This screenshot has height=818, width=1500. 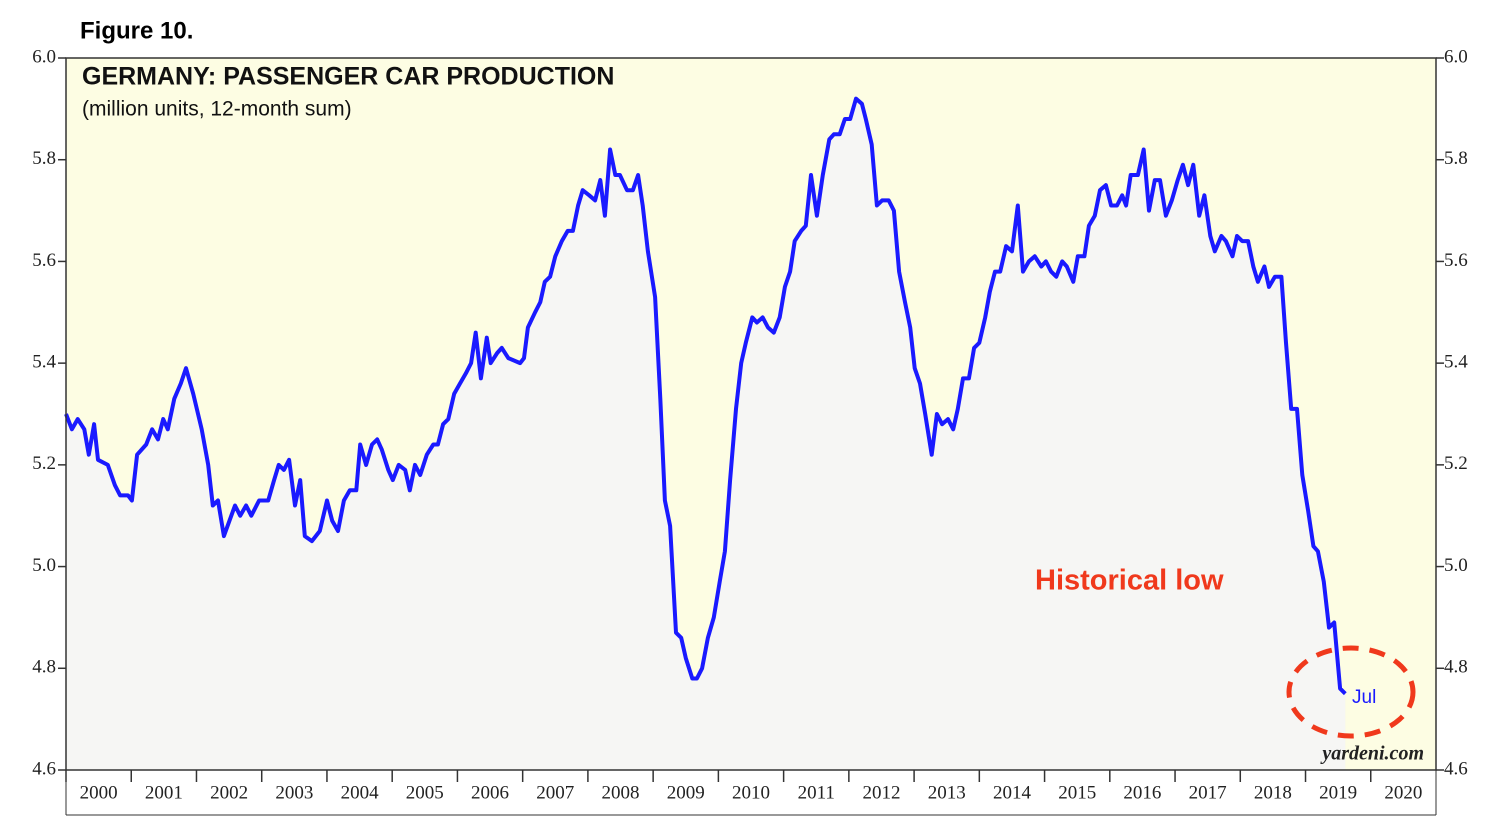 What do you see at coordinates (44, 362) in the screenshot?
I see `y-tick-label: 5.4` at bounding box center [44, 362].